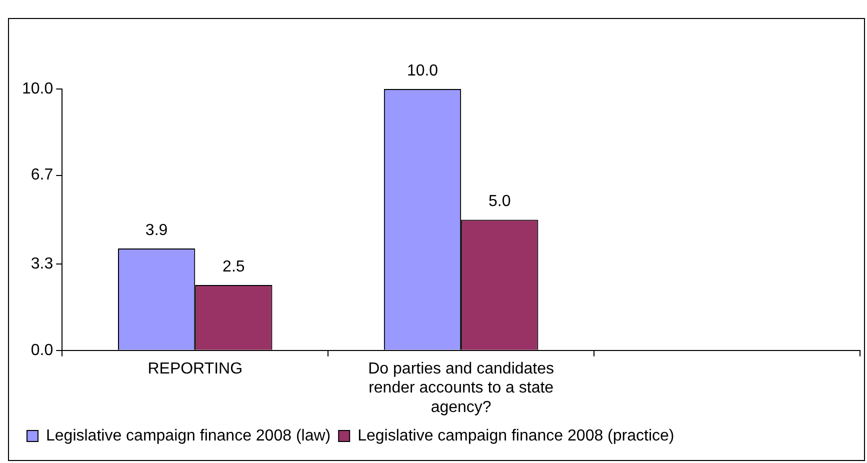 The height and width of the screenshot is (463, 867). Describe the element at coordinates (422, 71) in the screenshot. I see `data-label: 10.0` at that location.